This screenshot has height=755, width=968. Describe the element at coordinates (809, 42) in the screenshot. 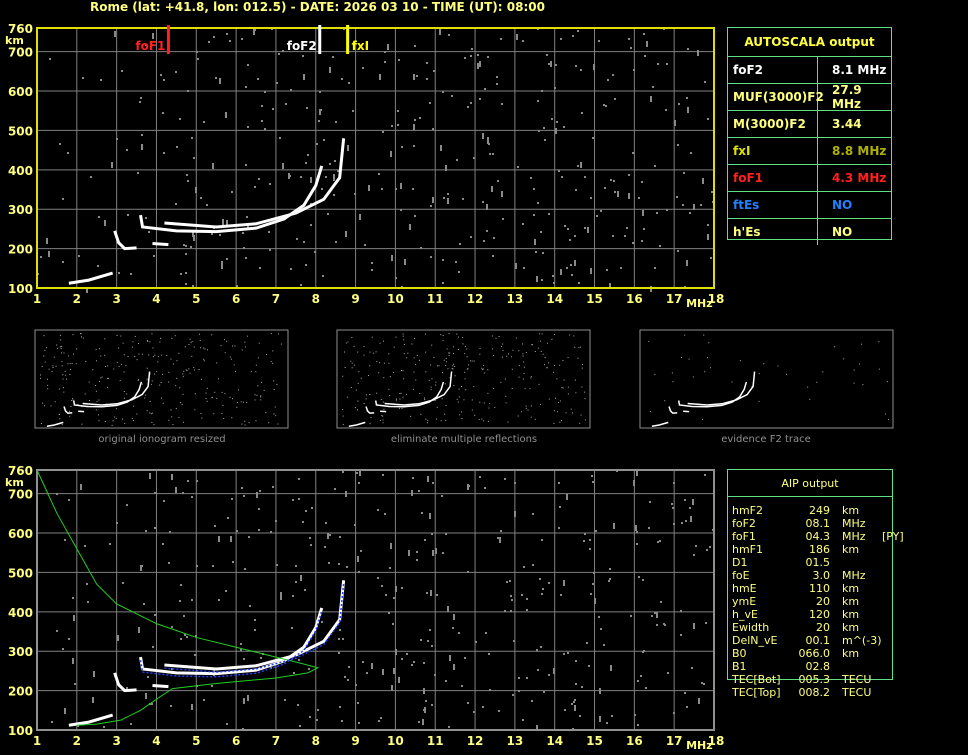

I see `autoscala-header: AUTOSCALA output` at that location.